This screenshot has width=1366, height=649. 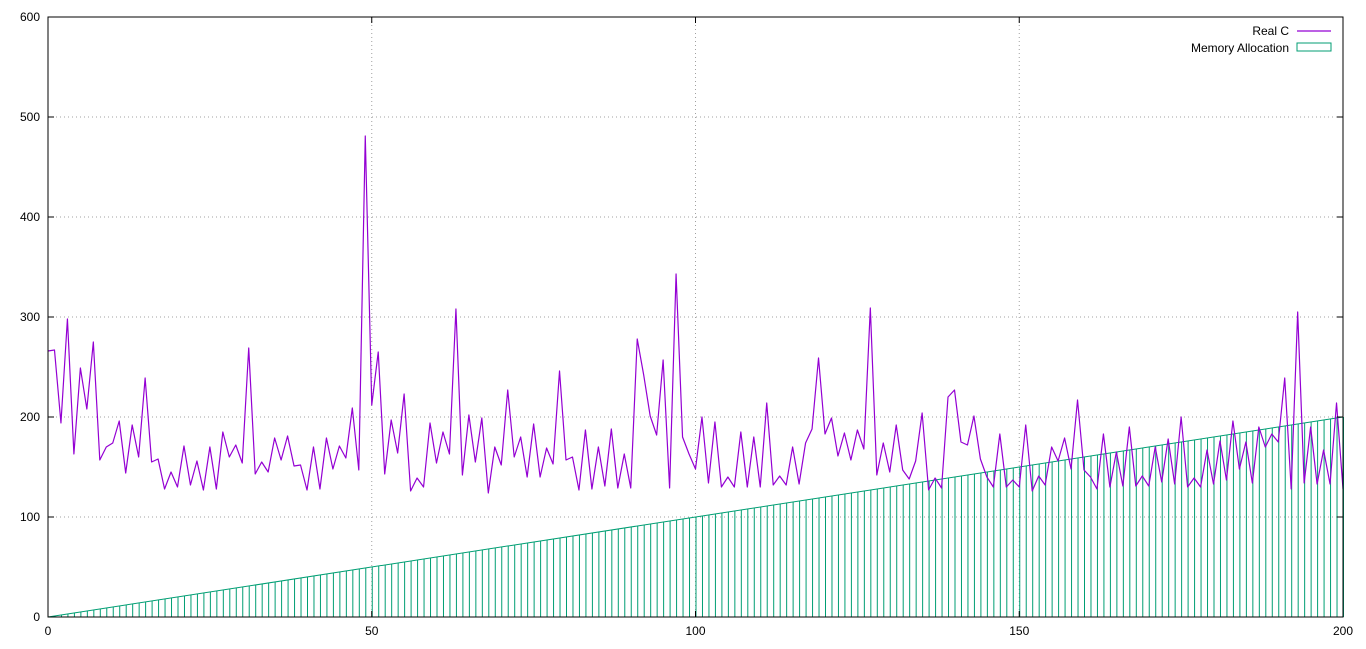 I want to click on x-tick-label: 200, so click(x=1343, y=631).